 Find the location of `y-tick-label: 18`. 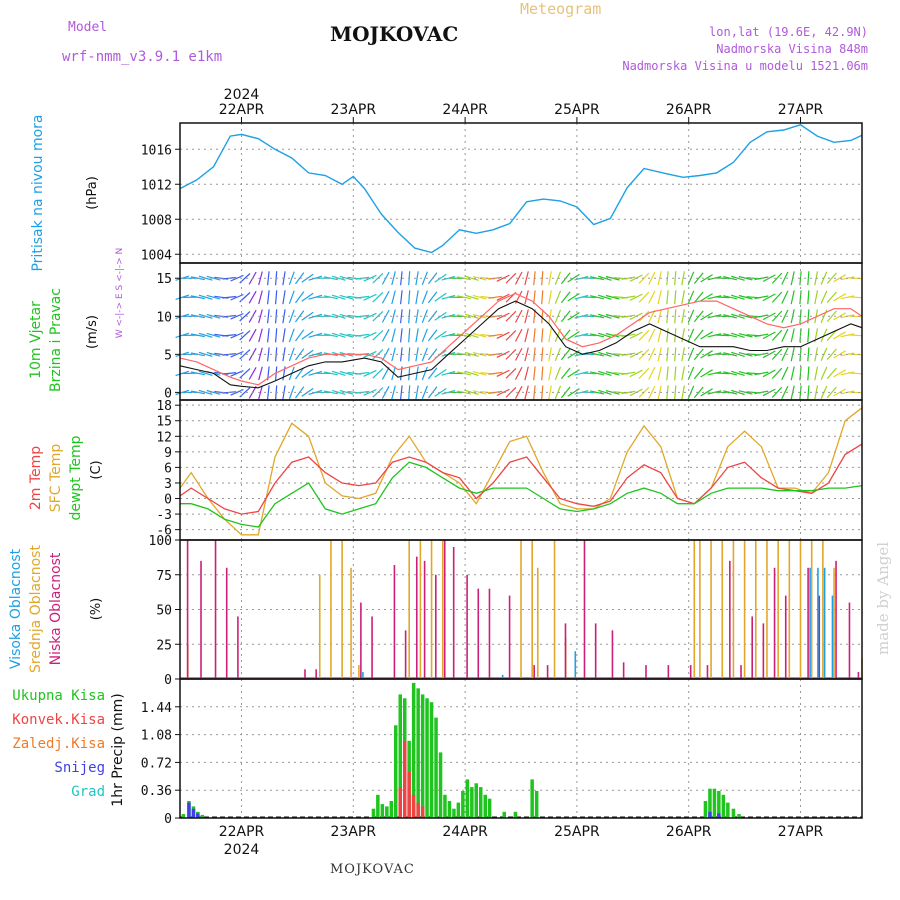

y-tick-label: 18 is located at coordinates (164, 406).